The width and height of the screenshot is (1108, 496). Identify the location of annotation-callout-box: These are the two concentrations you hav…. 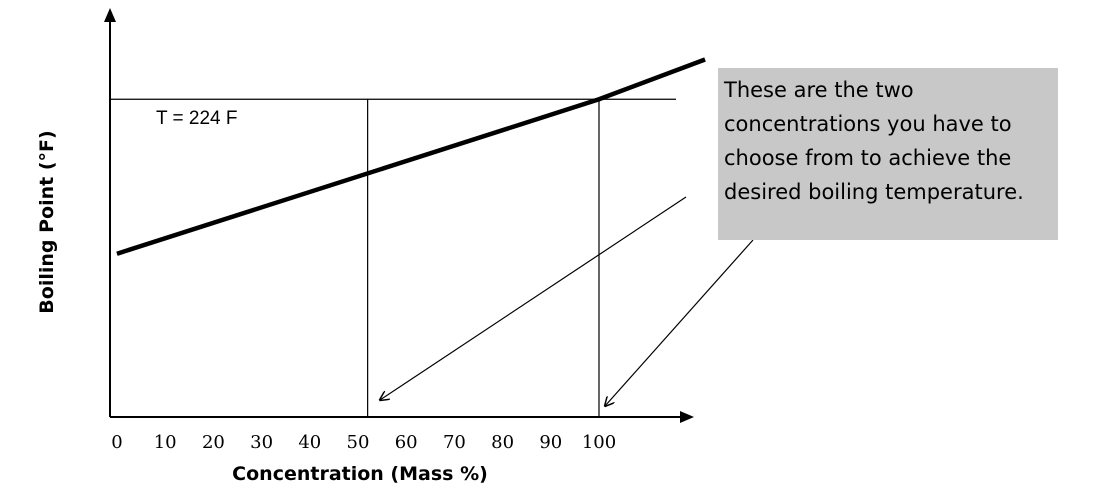
(888, 154).